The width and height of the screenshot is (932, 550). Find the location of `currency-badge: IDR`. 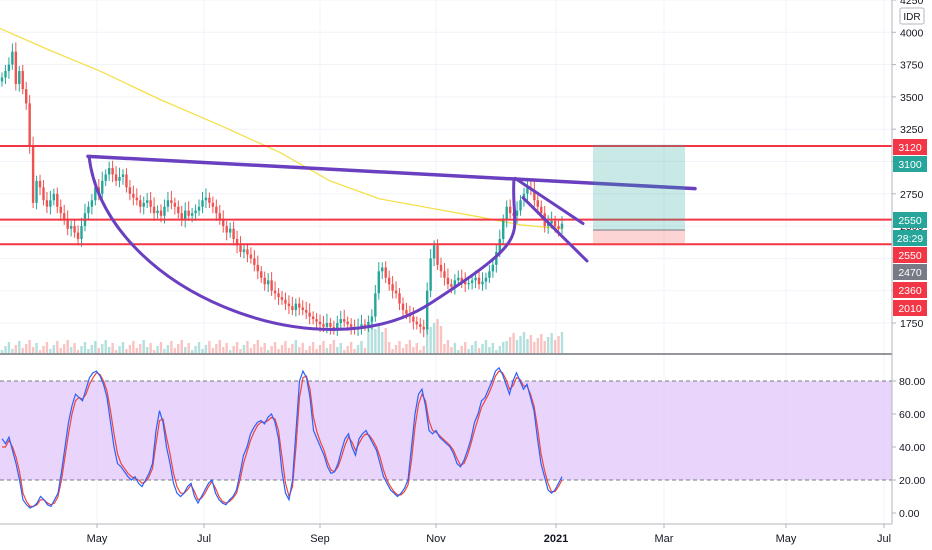

currency-badge: IDR is located at coordinates (912, 16).